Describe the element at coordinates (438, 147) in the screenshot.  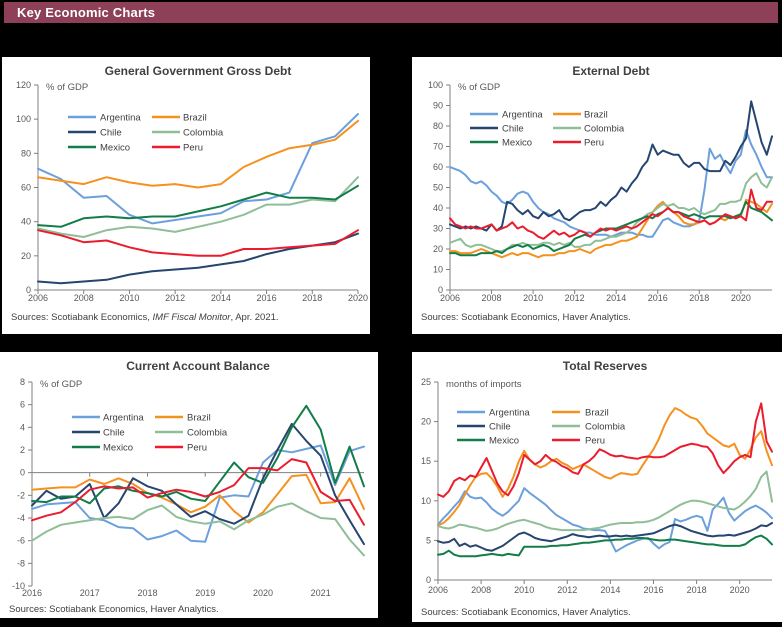
I see `y-tick-label: 70` at that location.